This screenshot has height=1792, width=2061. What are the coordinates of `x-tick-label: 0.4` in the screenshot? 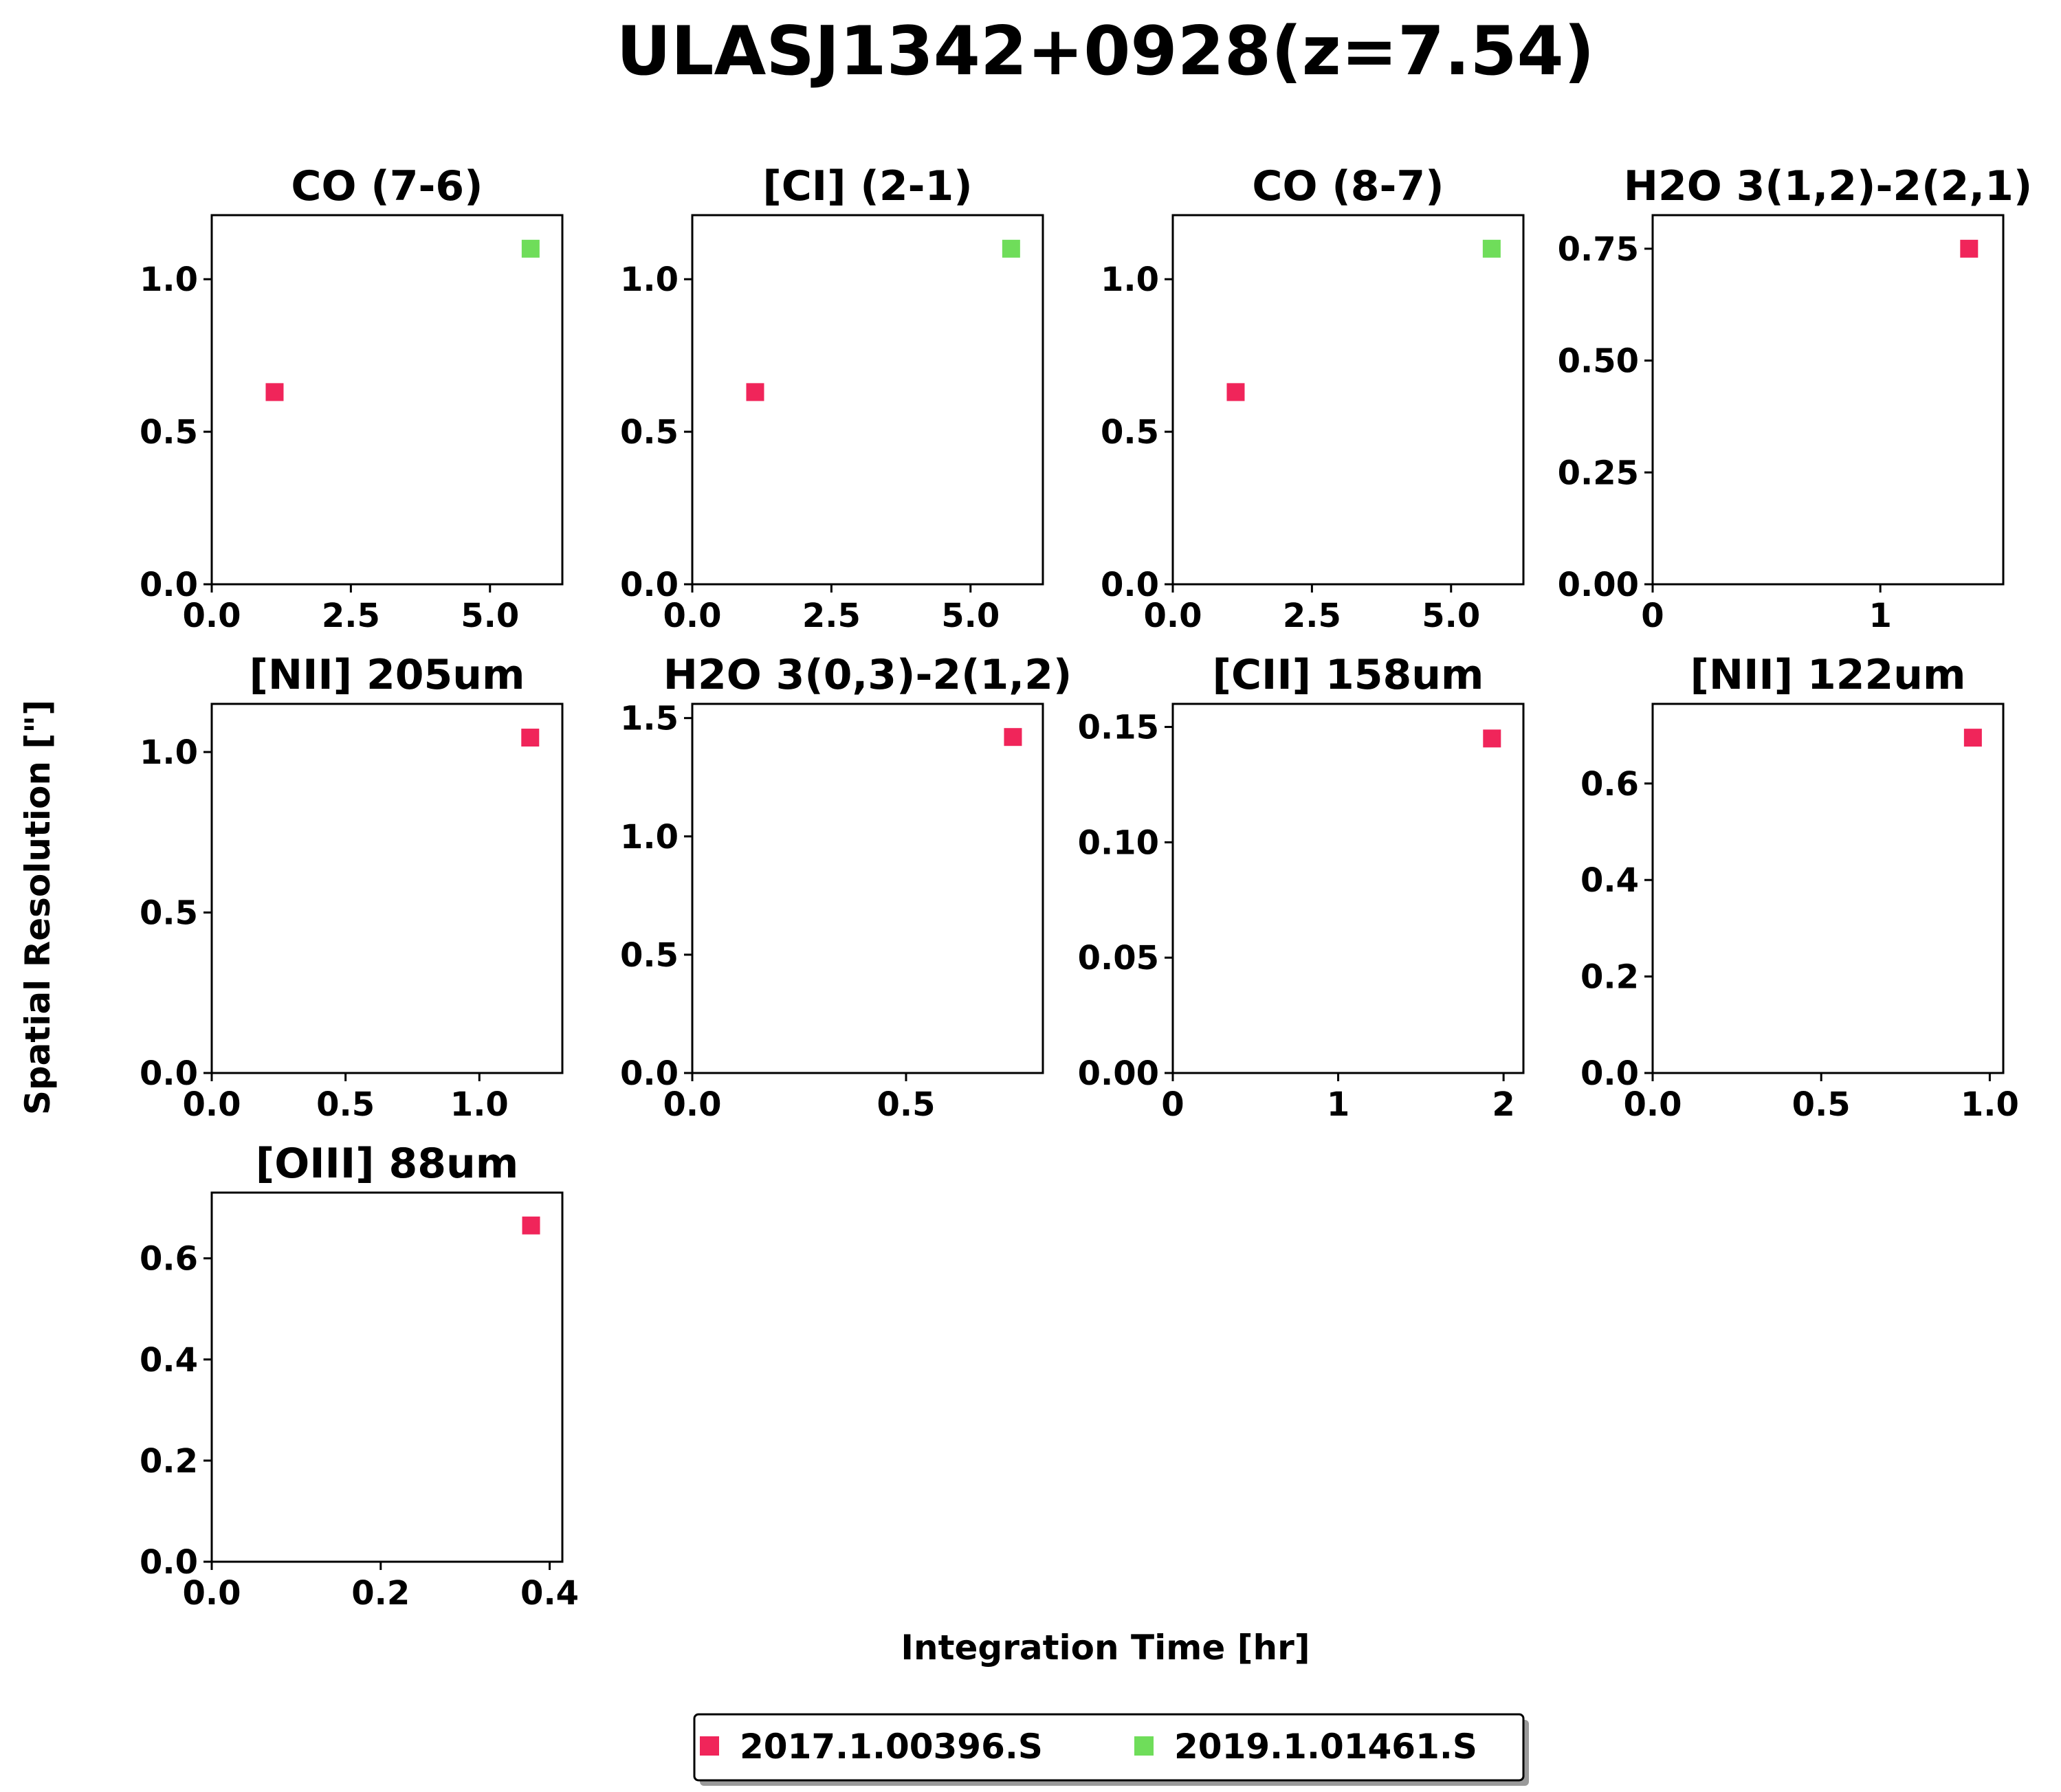 It's located at (549, 1594).